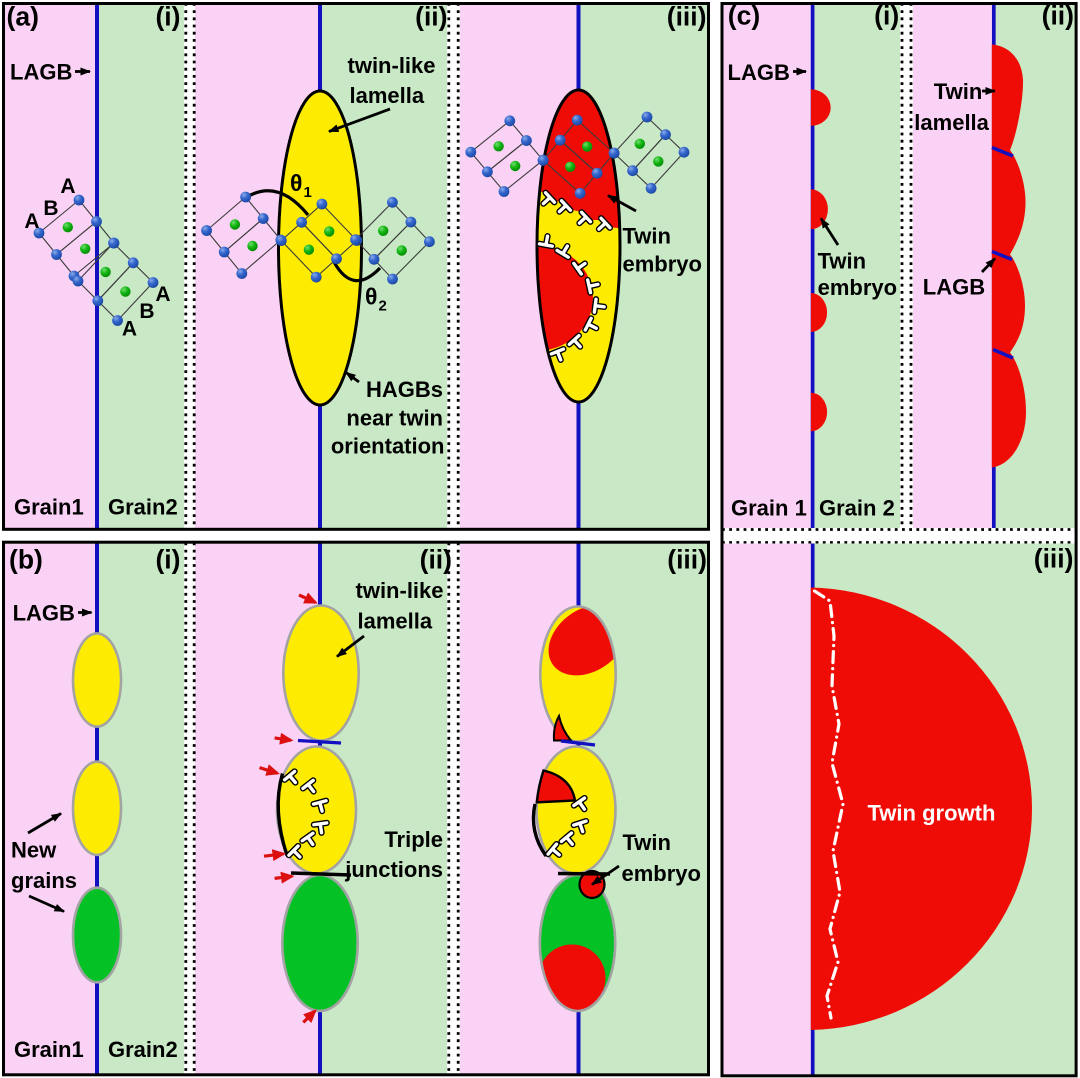 The width and height of the screenshot is (1080, 1078). I want to click on svg-text: orientation, so click(388, 446).